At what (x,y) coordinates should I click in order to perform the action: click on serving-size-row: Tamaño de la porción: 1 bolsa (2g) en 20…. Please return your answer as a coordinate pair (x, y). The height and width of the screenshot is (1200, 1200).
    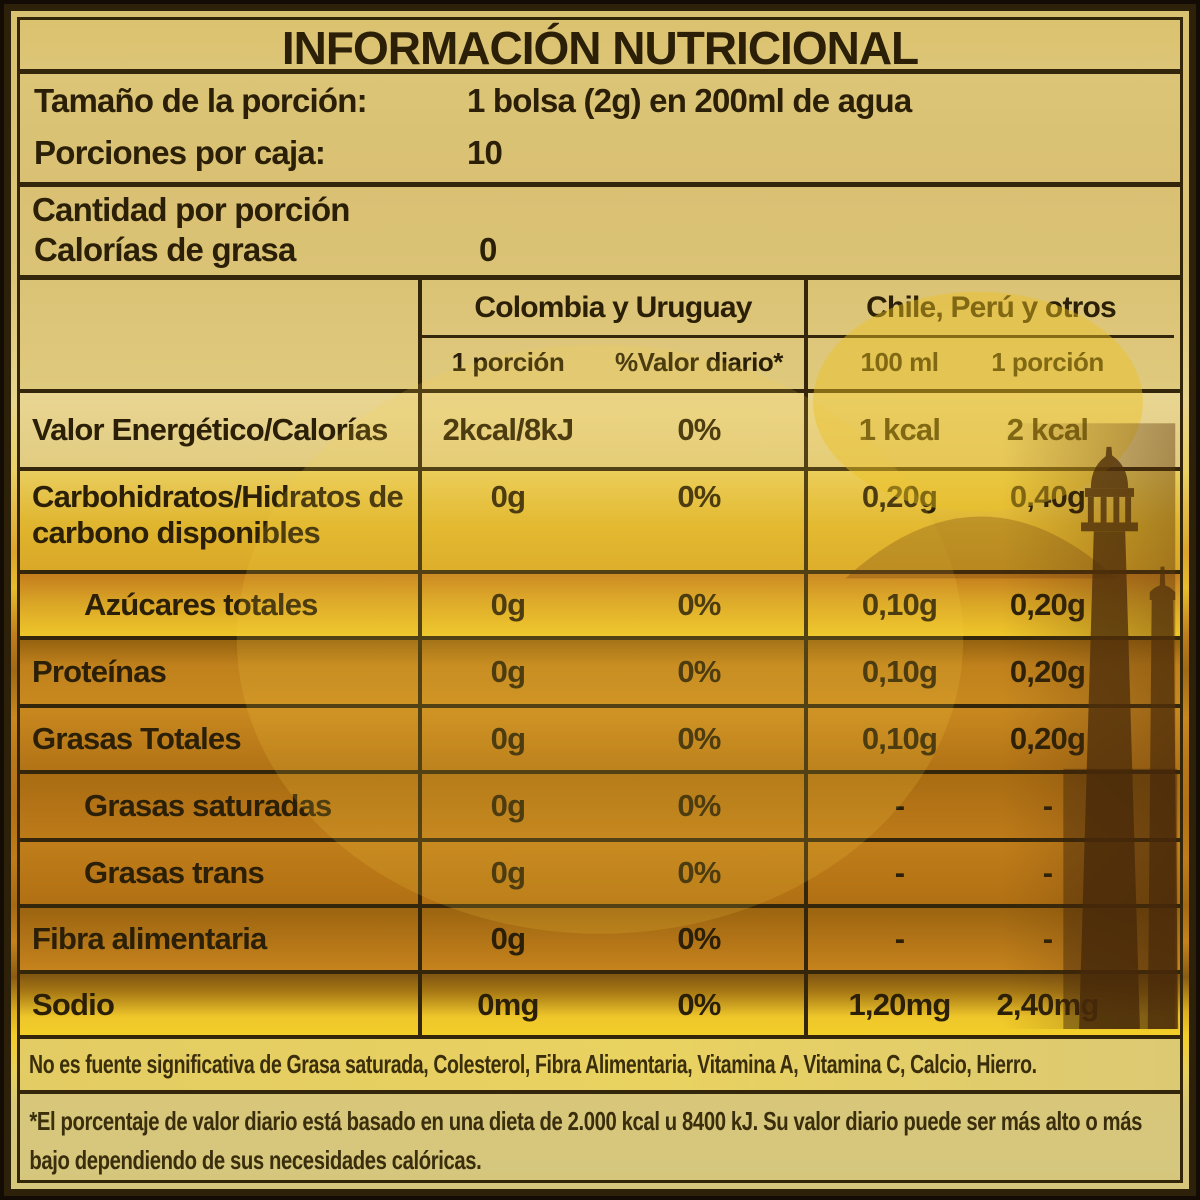
    Looking at the image, I should click on (600, 100).